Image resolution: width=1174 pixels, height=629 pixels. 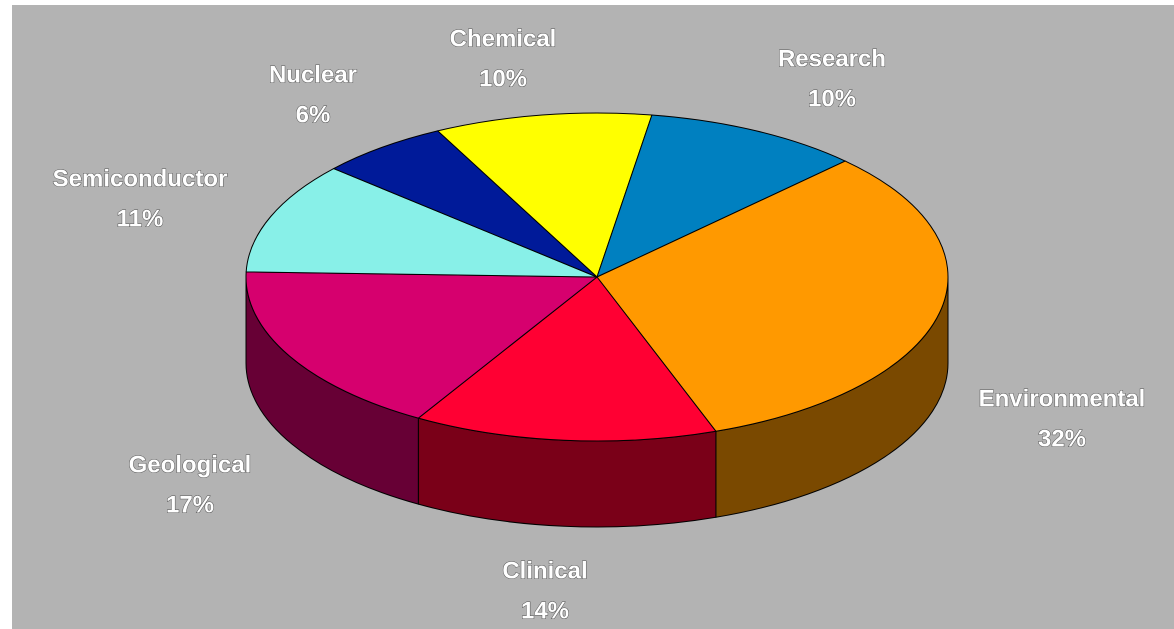 I want to click on slice-label: Geological, so click(x=190, y=464).